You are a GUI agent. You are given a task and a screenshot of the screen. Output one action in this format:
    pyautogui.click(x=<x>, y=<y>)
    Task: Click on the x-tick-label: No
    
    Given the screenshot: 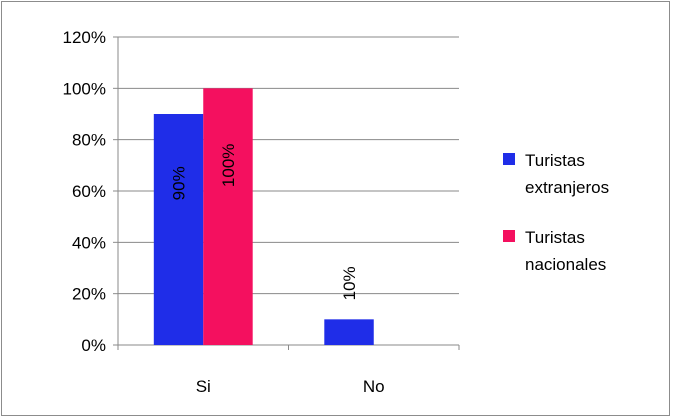 What is the action you would take?
    pyautogui.click(x=374, y=386)
    